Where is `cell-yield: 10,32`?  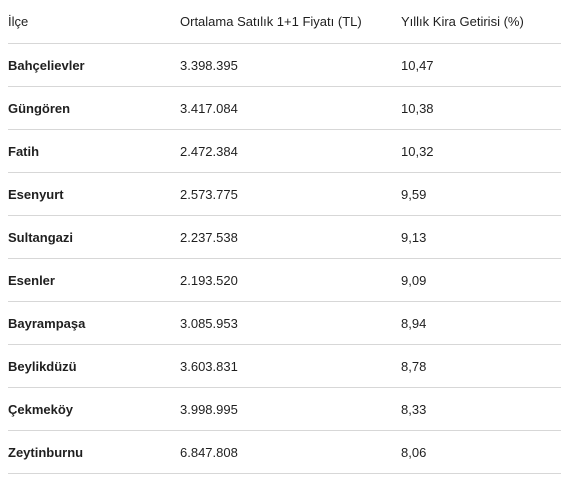 cell-yield: 10,32 is located at coordinates (481, 151).